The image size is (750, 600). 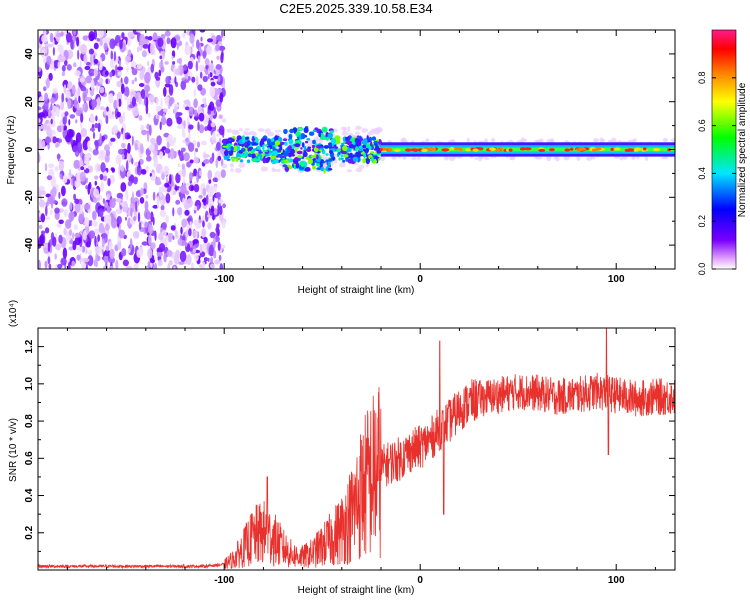 What do you see at coordinates (29, 346) in the screenshot?
I see `y-tick-label: 1.2` at bounding box center [29, 346].